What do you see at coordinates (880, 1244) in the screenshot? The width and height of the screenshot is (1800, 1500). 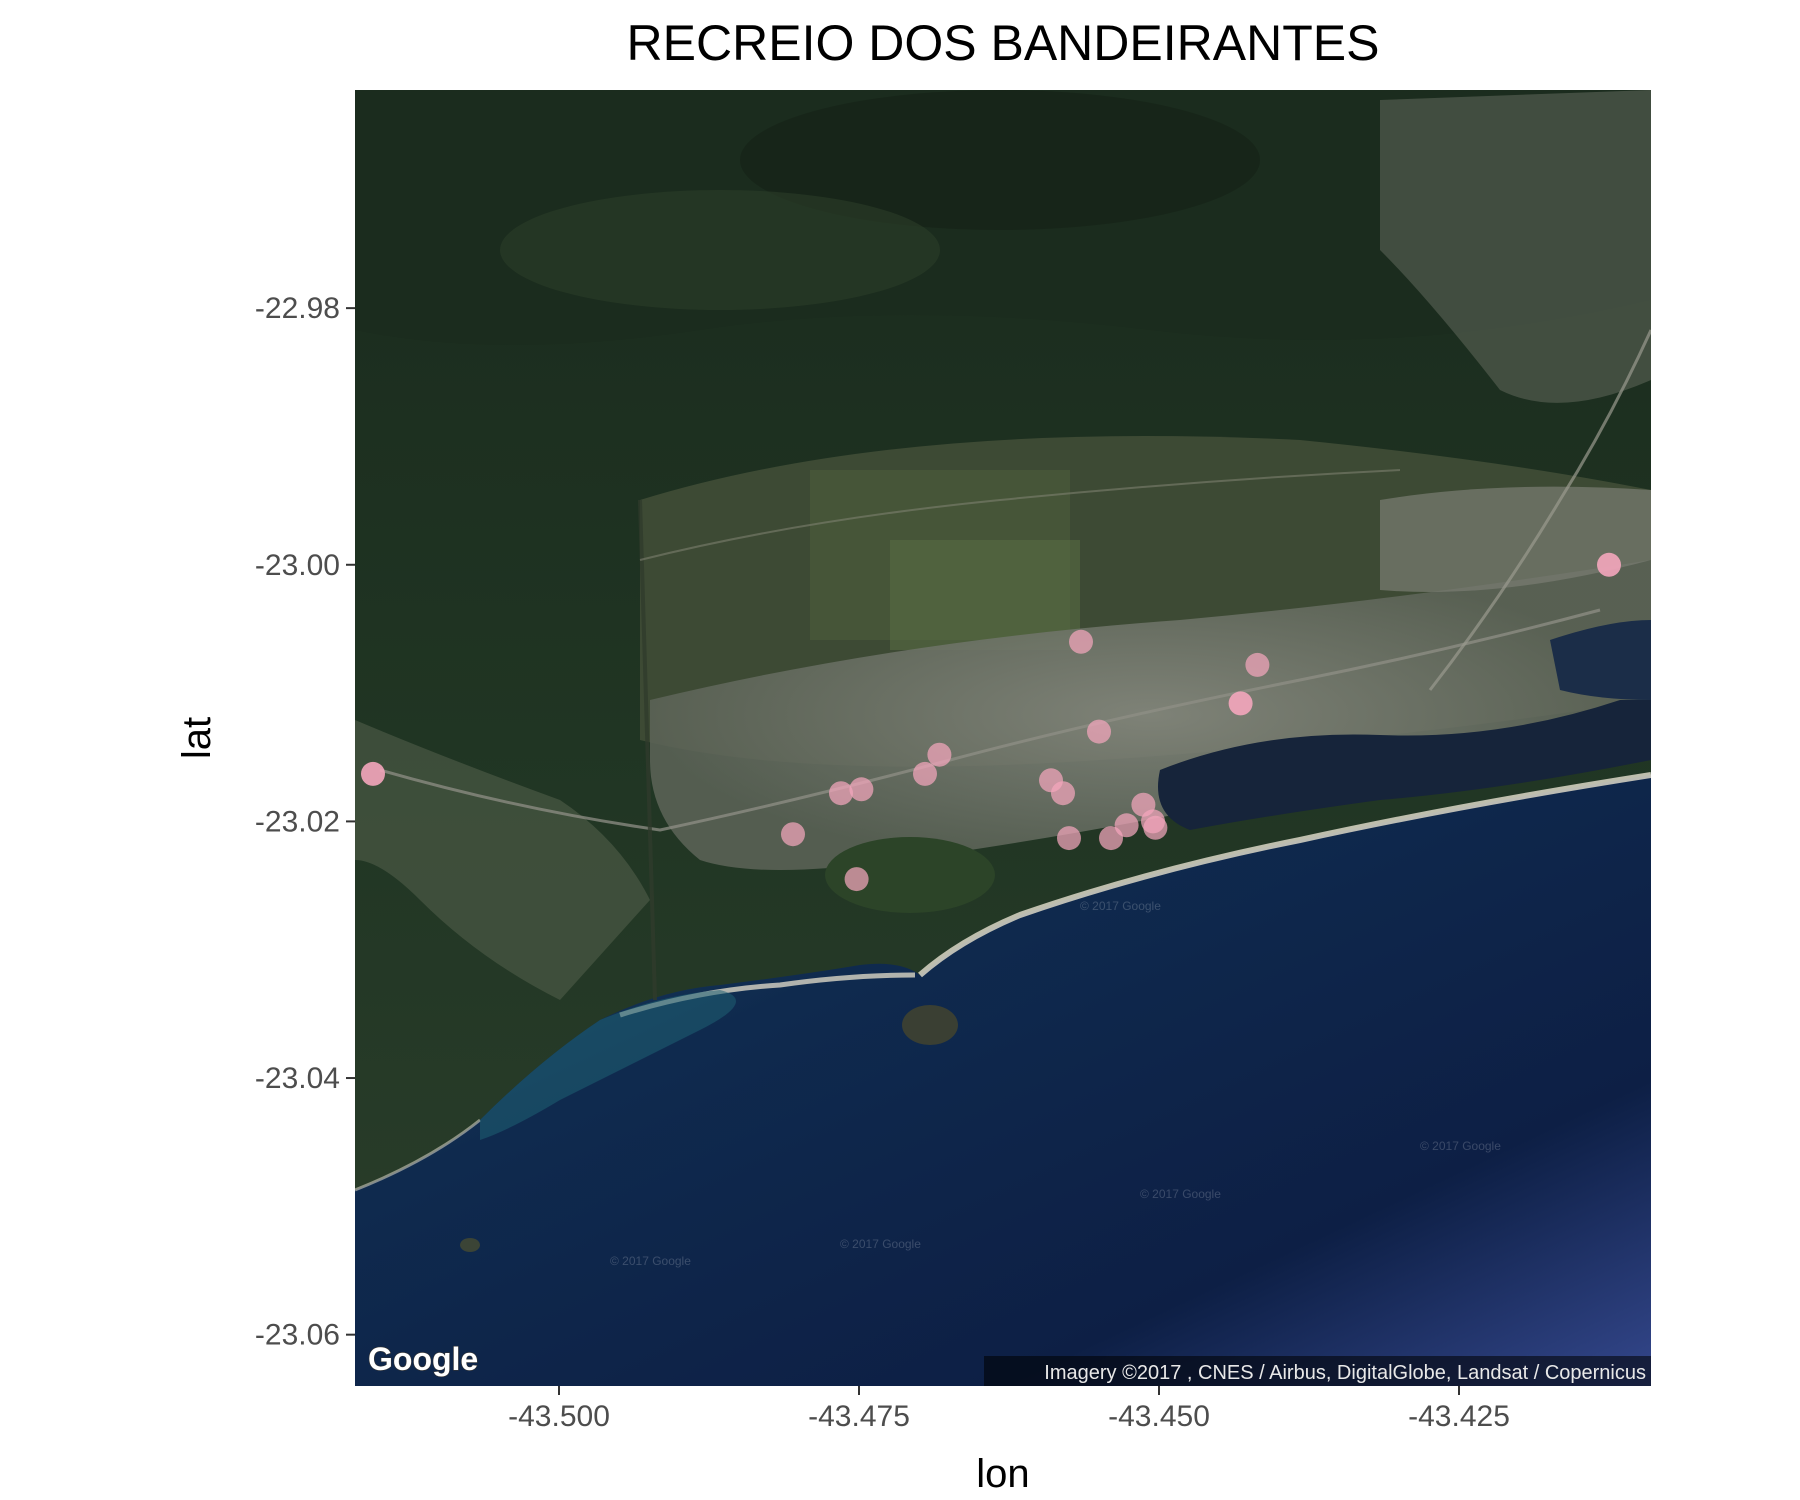 I see `watermark-1: © 2017 Google` at bounding box center [880, 1244].